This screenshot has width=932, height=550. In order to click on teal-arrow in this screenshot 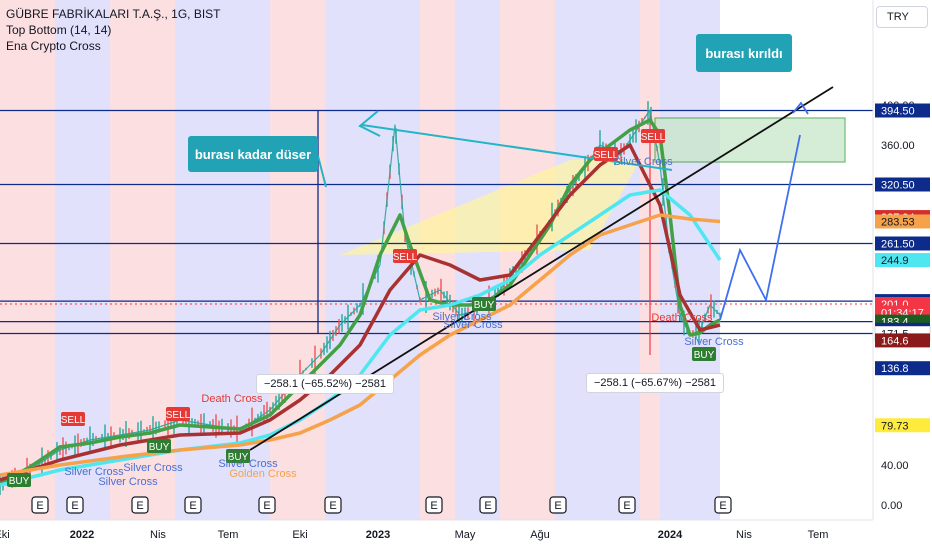, I will do `click(517, 147)`.